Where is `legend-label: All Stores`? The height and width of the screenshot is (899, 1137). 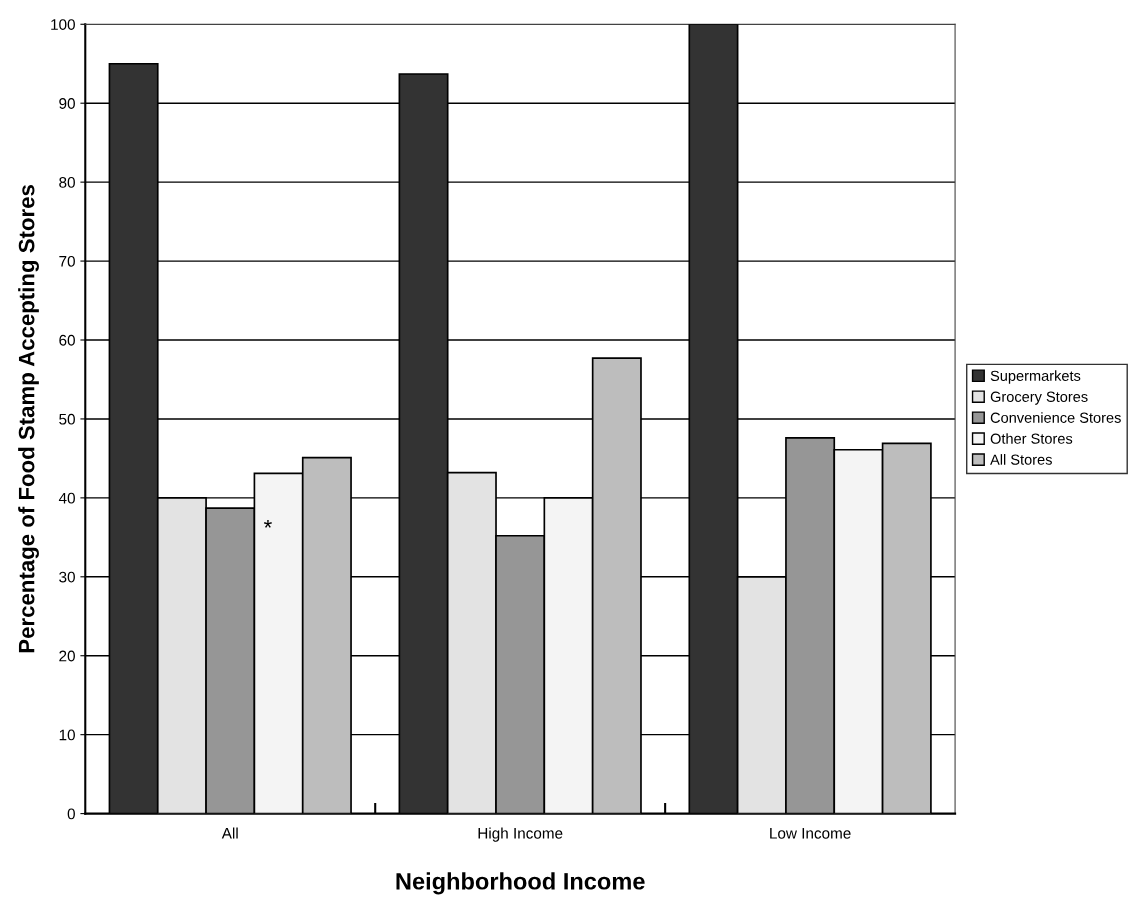 legend-label: All Stores is located at coordinates (1021, 459).